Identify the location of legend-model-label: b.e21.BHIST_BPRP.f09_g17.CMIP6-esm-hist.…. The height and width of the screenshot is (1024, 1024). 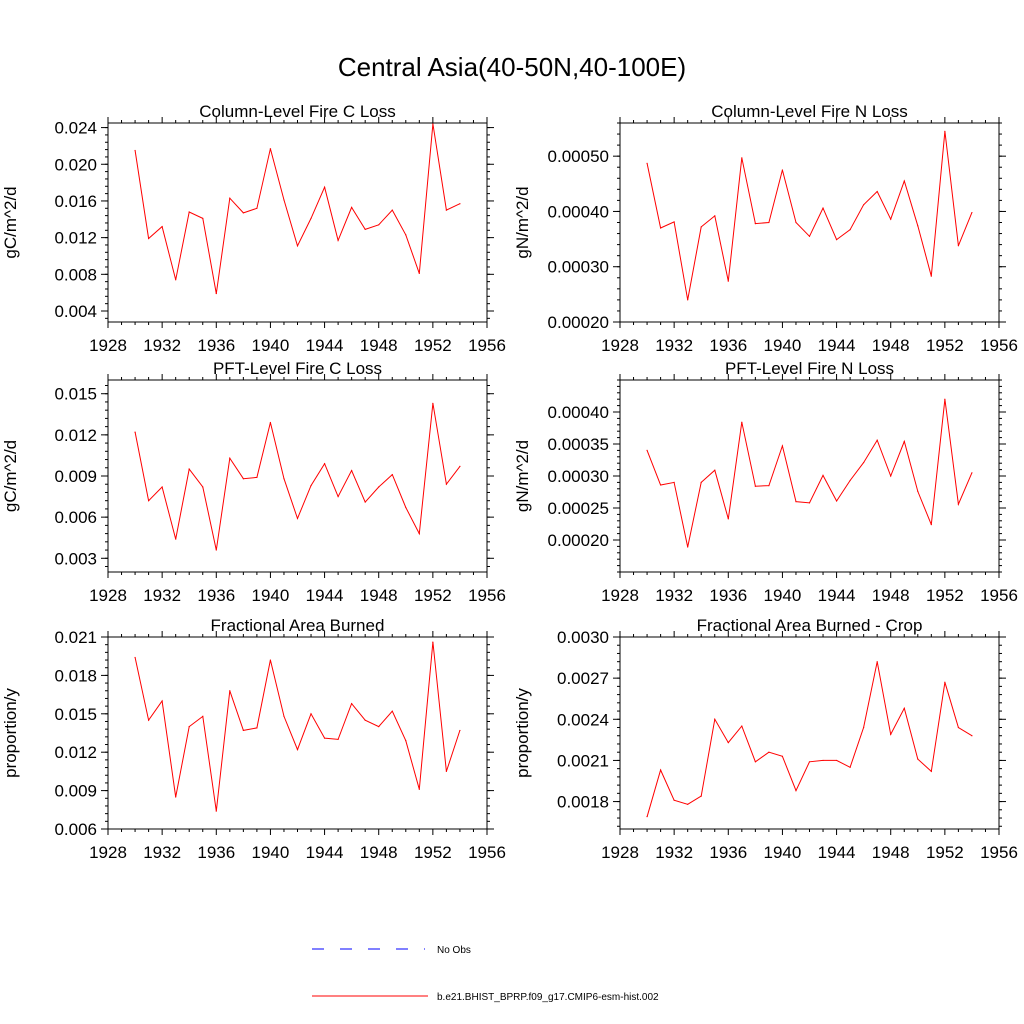
(548, 997).